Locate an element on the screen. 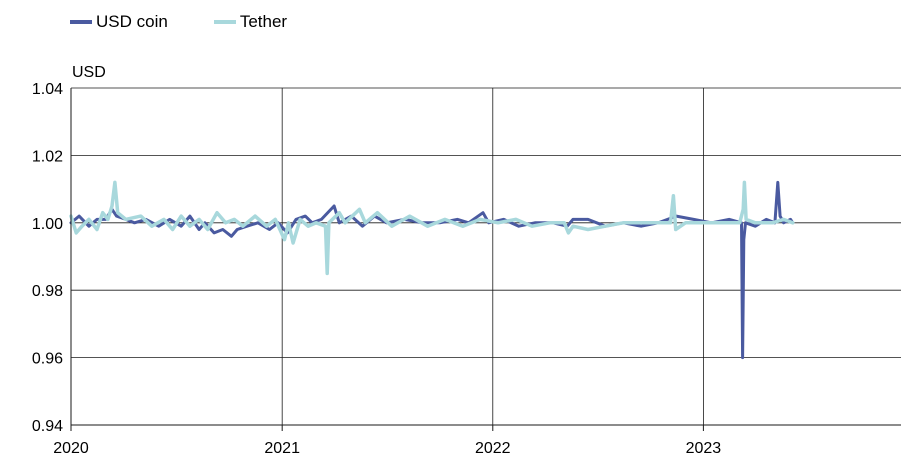 This screenshot has width=901, height=457. y-tick-label: 0.98 is located at coordinates (47, 291).